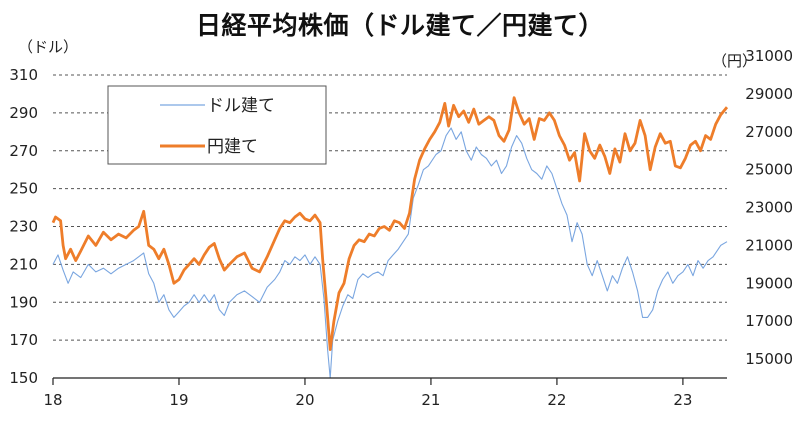  I want to click on right-tick-label: 19000, so click(769, 283).